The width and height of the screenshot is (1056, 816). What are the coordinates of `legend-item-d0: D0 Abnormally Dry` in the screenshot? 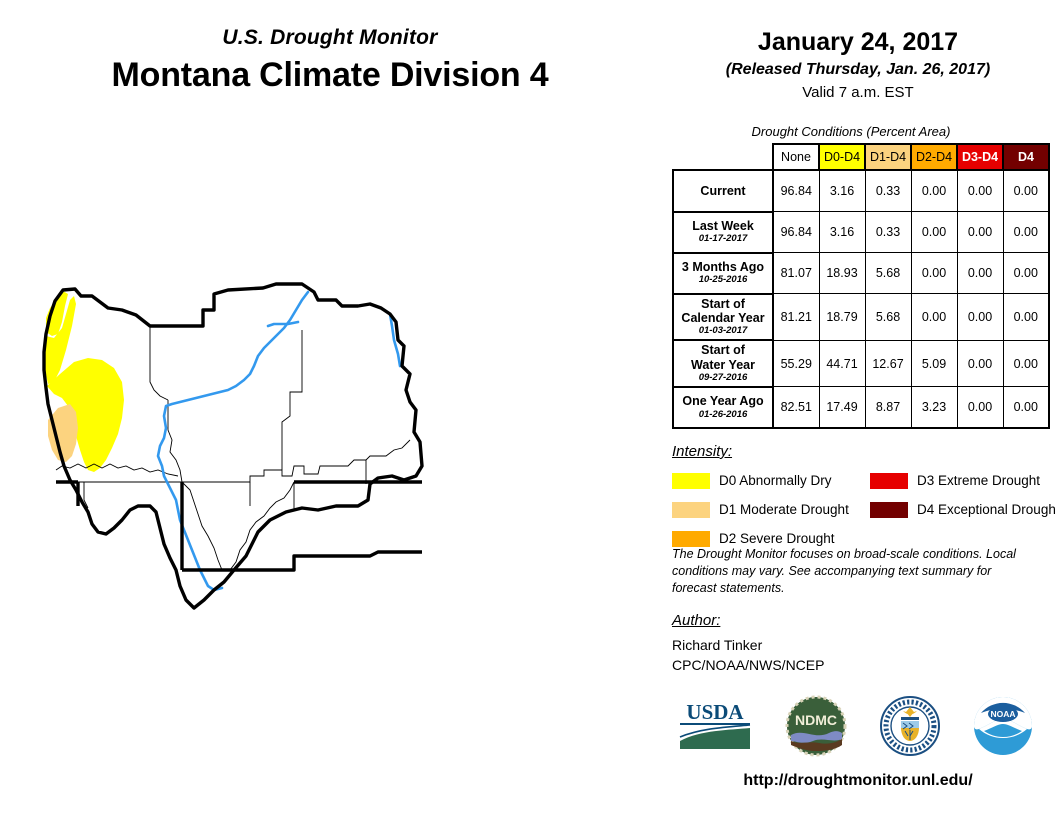 It's located at (760, 480).